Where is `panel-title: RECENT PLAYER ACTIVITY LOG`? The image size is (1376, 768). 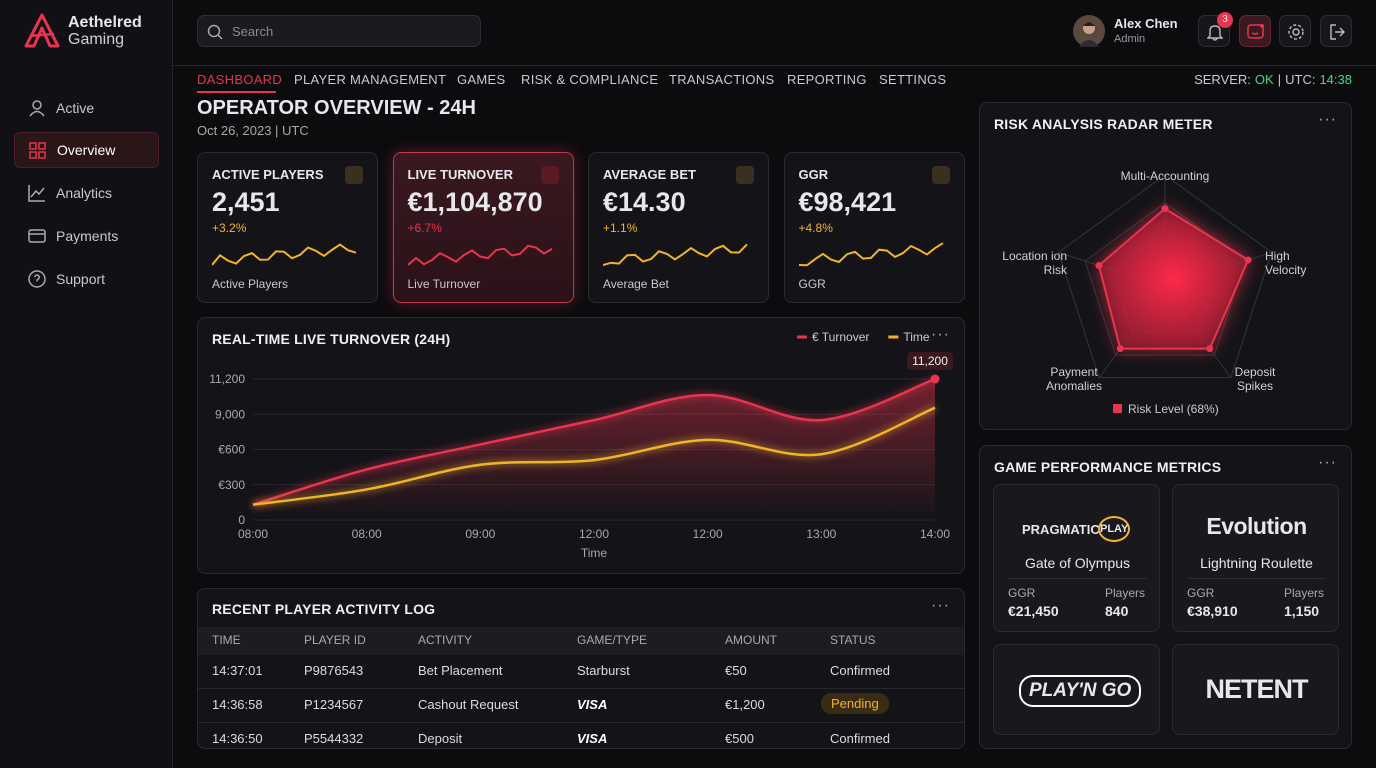
panel-title: RECENT PLAYER ACTIVITY LOG is located at coordinates (324, 609).